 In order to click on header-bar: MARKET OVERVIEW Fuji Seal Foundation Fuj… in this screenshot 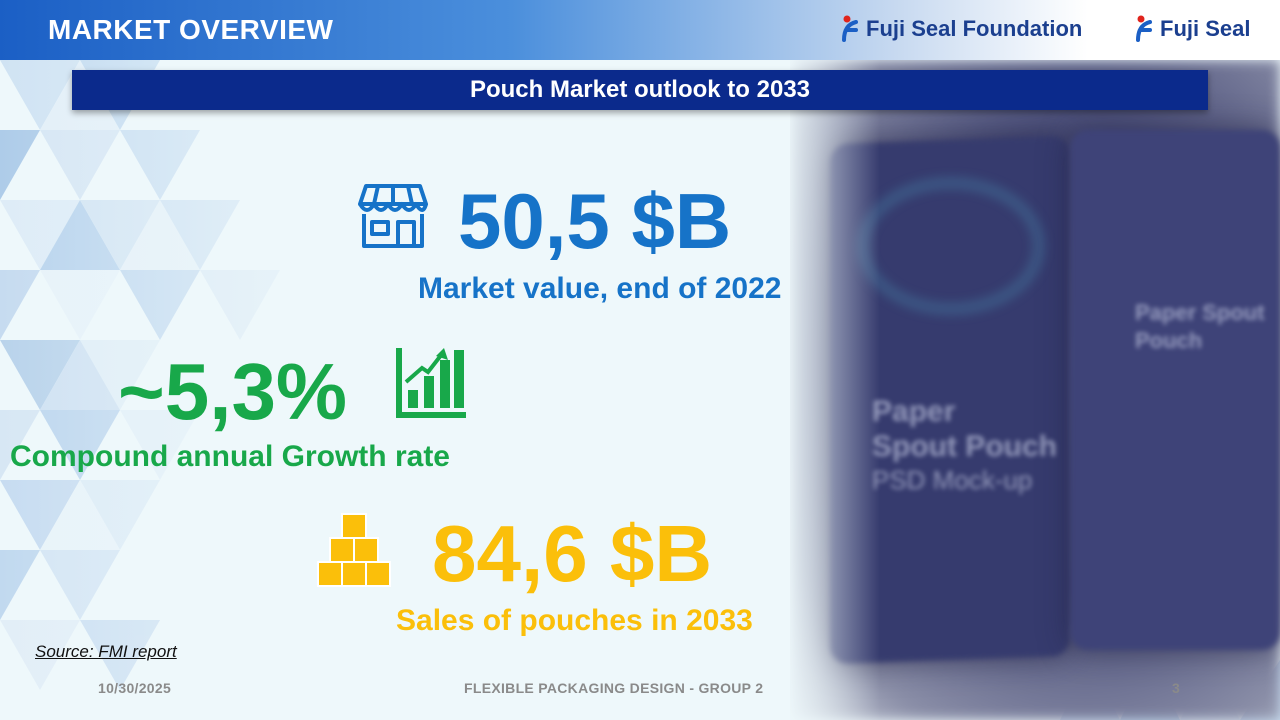, I will do `click(640, 30)`.